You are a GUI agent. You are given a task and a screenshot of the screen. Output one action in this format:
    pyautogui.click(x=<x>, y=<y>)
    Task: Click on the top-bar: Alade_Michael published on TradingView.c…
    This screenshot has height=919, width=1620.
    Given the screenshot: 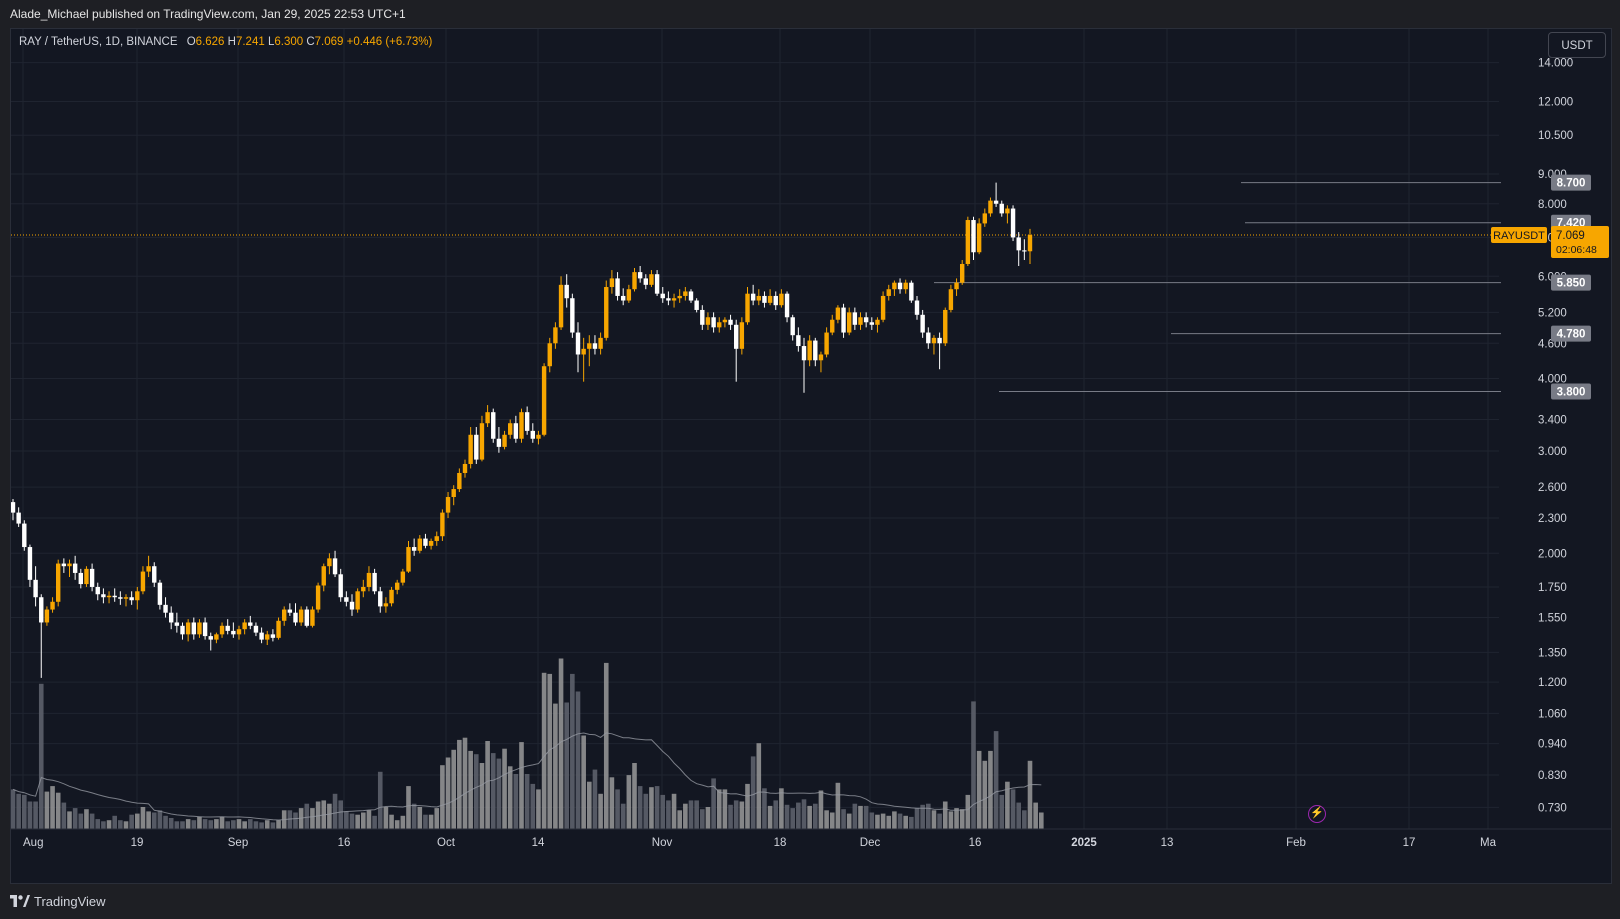 What is the action you would take?
    pyautogui.click(x=810, y=14)
    